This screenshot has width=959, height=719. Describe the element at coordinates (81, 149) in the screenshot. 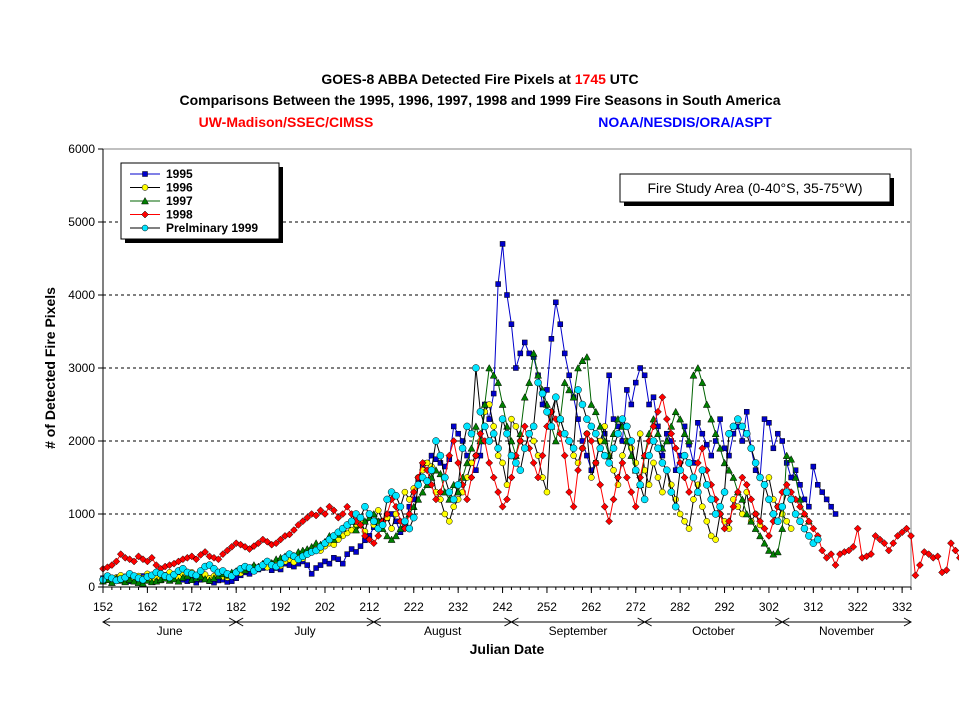

I see `y-tick-label: 6000` at that location.